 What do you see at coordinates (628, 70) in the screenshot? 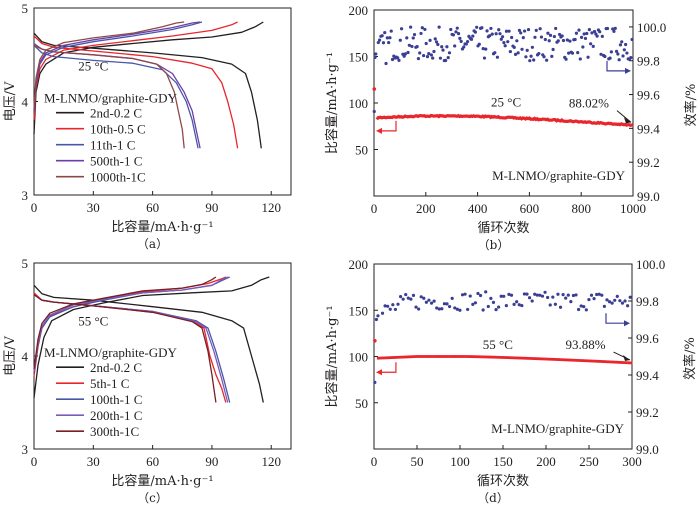
I see `efficiency-arrow-head` at bounding box center [628, 70].